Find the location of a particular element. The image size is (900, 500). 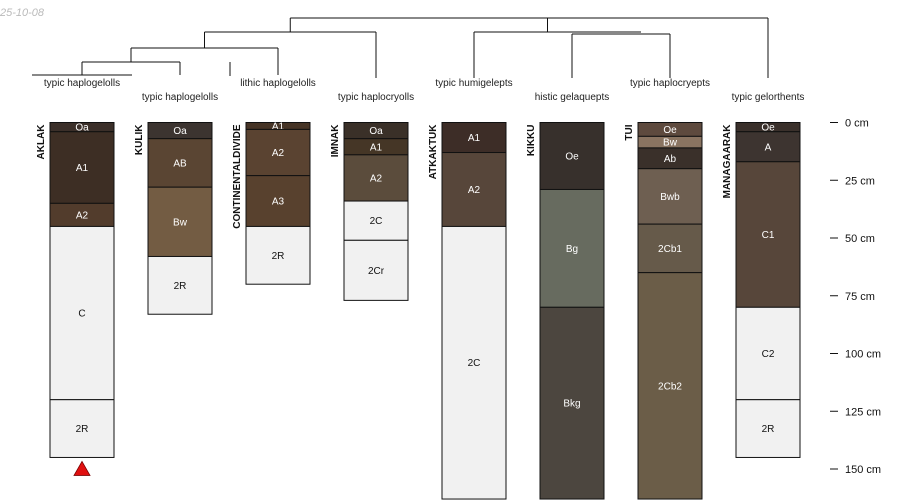

horizon-label: Ab is located at coordinates (670, 159).